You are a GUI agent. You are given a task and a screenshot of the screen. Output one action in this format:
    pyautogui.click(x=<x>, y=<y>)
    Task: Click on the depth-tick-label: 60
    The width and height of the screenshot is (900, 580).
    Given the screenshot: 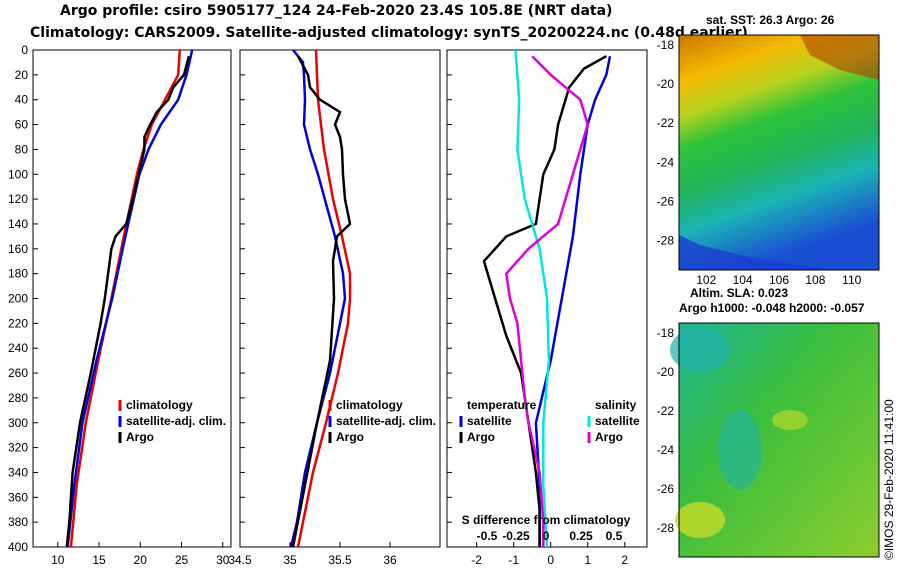 What is the action you would take?
    pyautogui.click(x=22, y=125)
    